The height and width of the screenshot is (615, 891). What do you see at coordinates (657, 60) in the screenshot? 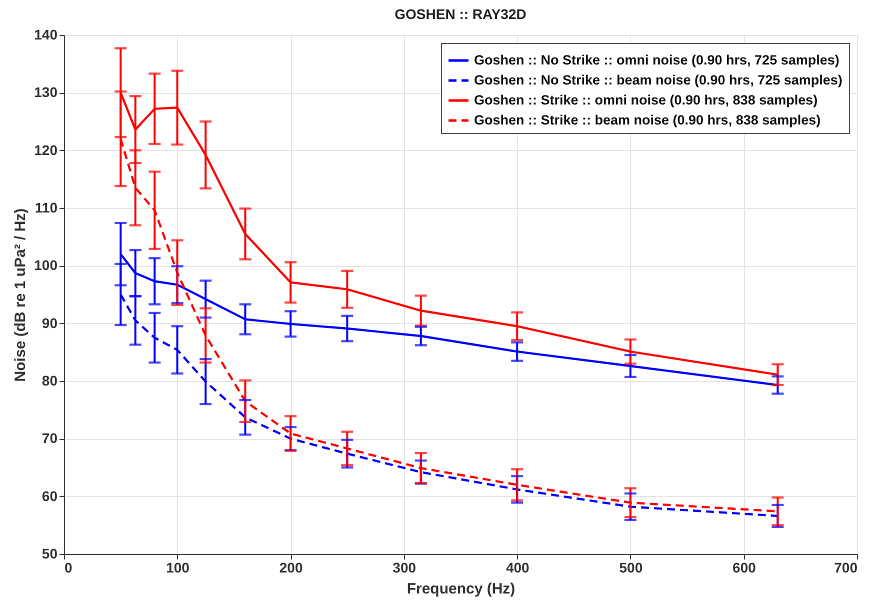
I see `legend-label: Goshen :: No Strike :: omni noise (0.90 hrs, 725 samples)` at bounding box center [657, 60].